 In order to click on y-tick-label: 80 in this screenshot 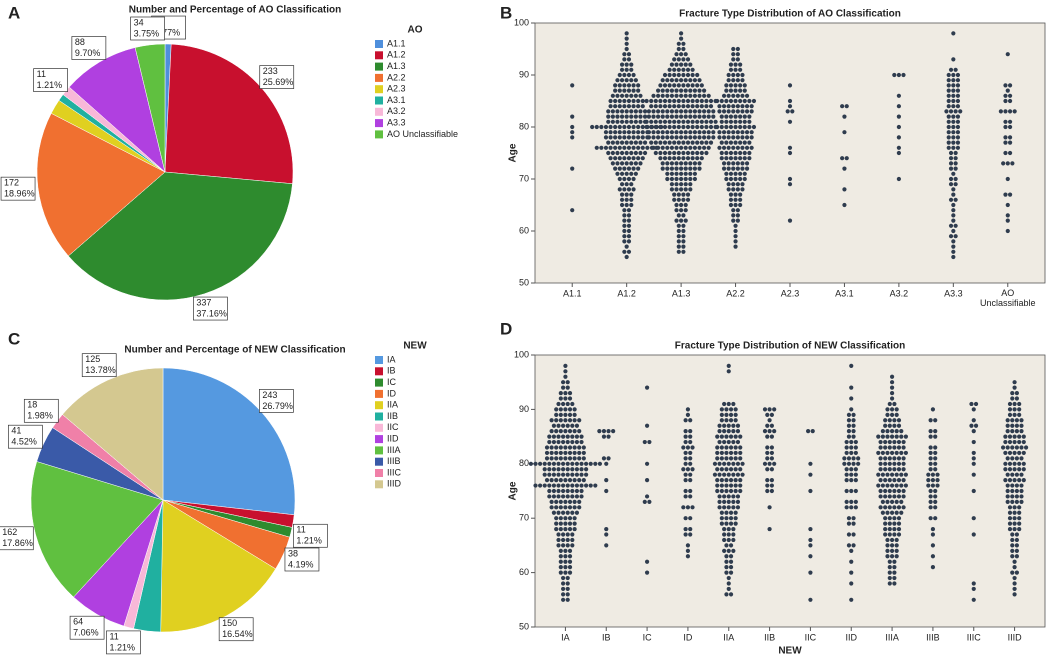, I will do `click(524, 126)`.